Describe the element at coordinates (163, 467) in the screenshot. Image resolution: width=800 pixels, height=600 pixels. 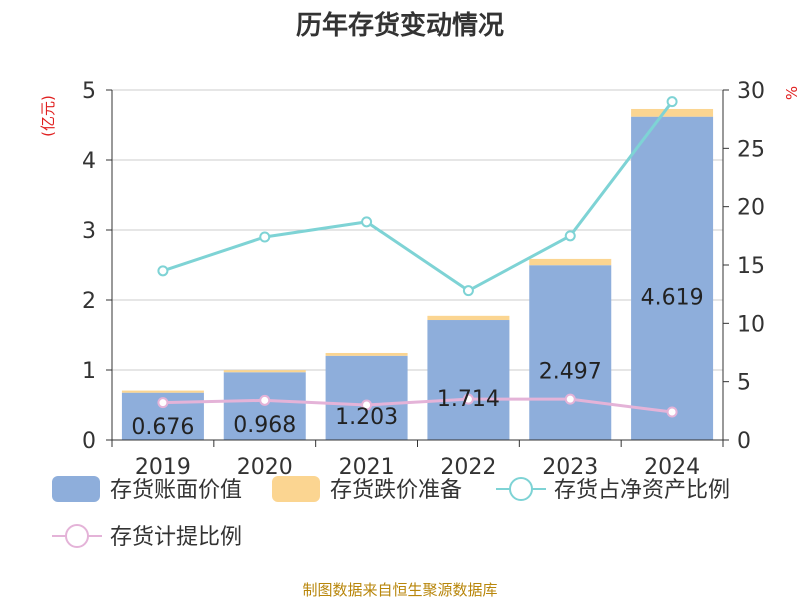
I see `x-axis-tick-label: 2019` at that location.